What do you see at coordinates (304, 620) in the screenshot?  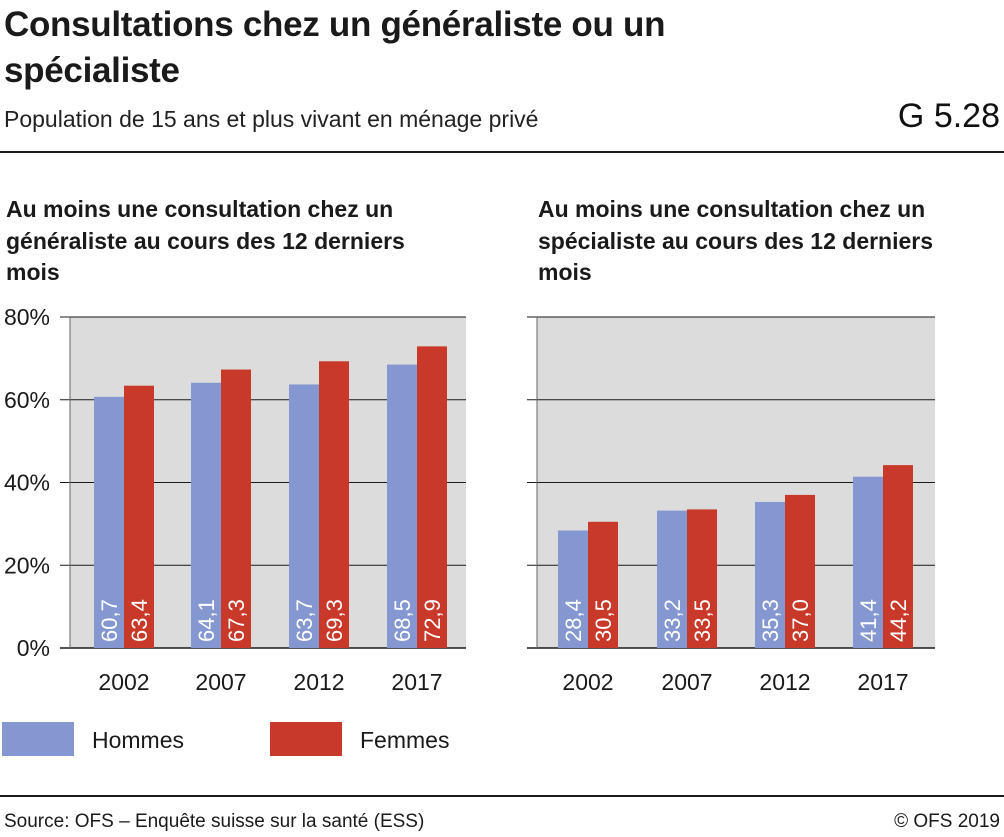 I see `bar-value-label: 63,7` at bounding box center [304, 620].